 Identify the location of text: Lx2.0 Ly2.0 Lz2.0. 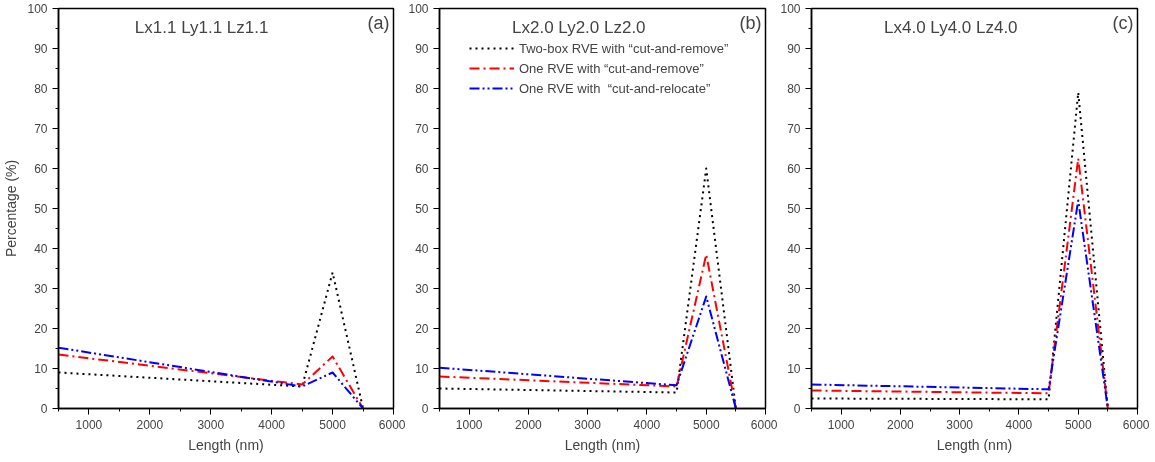
(579, 27).